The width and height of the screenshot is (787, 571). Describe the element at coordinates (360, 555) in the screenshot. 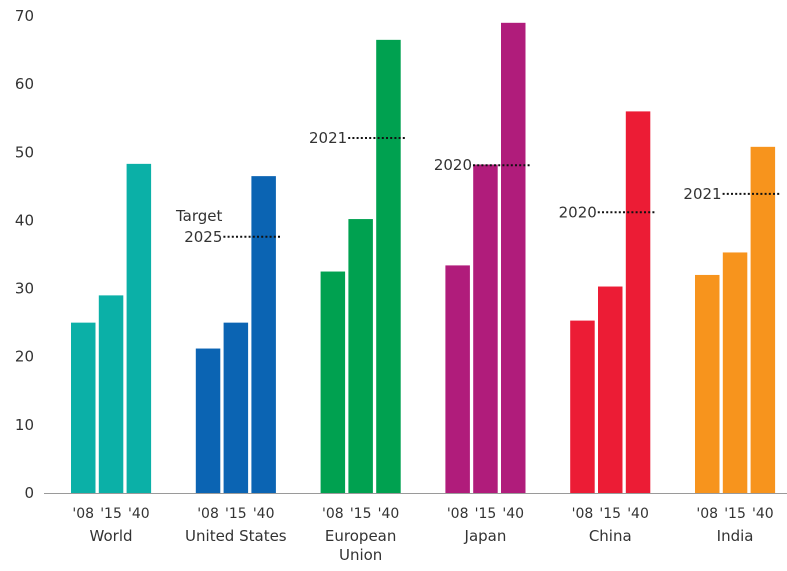

I see `group-label-european-union-line-2: Union` at that location.